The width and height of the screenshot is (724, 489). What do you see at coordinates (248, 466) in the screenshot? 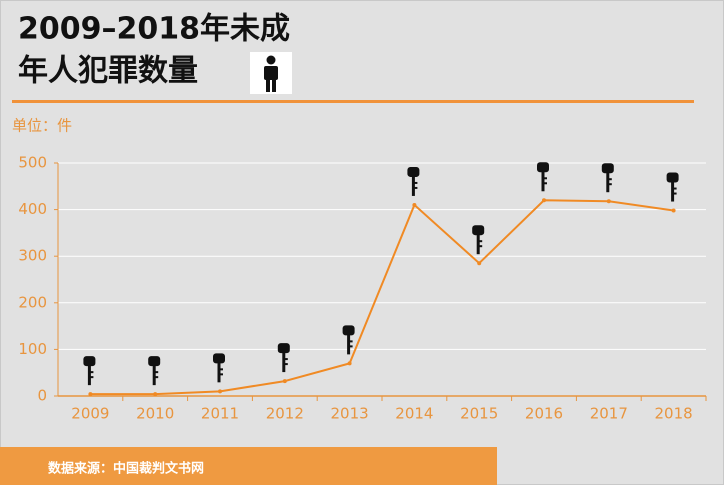
I see `footer-bar` at bounding box center [248, 466].